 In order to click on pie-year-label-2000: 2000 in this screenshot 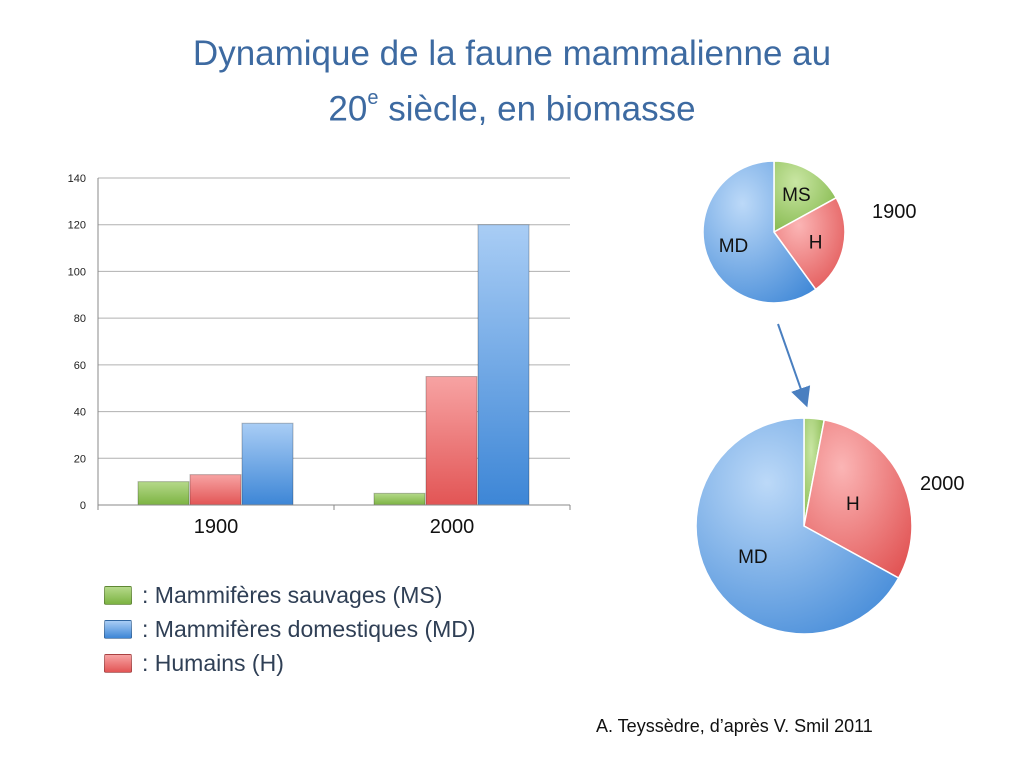, I will do `click(942, 484)`.